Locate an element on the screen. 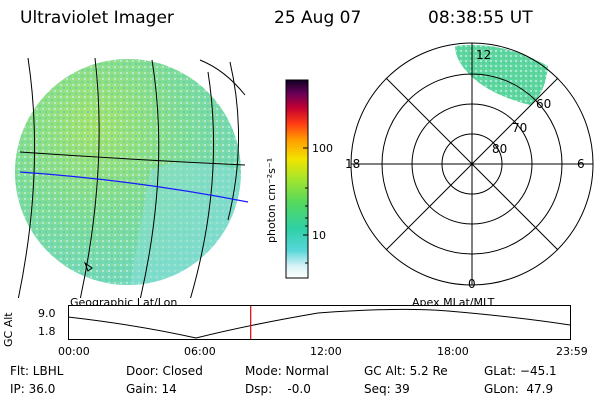 This screenshot has width=600, height=400. altitude-plot is located at coordinates (319, 322).